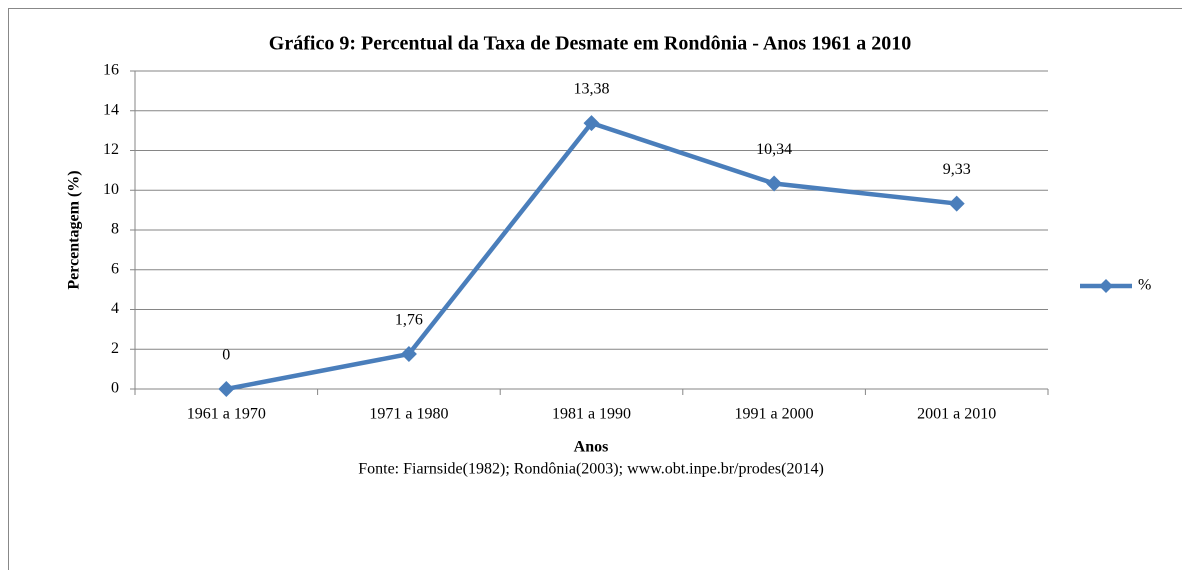 The width and height of the screenshot is (1182, 570). What do you see at coordinates (111, 149) in the screenshot?
I see `y-tick-label: 12` at bounding box center [111, 149].